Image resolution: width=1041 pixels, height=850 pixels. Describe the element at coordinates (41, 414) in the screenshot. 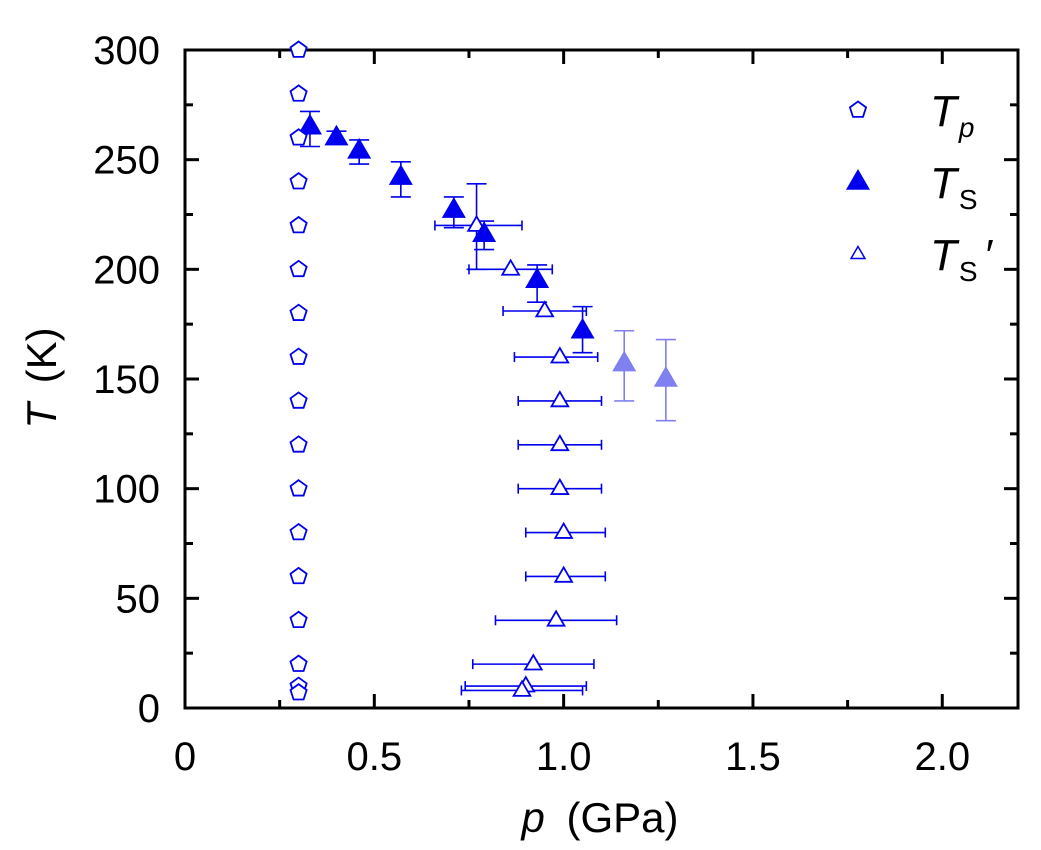

I see `y-axis-variable: T` at that location.